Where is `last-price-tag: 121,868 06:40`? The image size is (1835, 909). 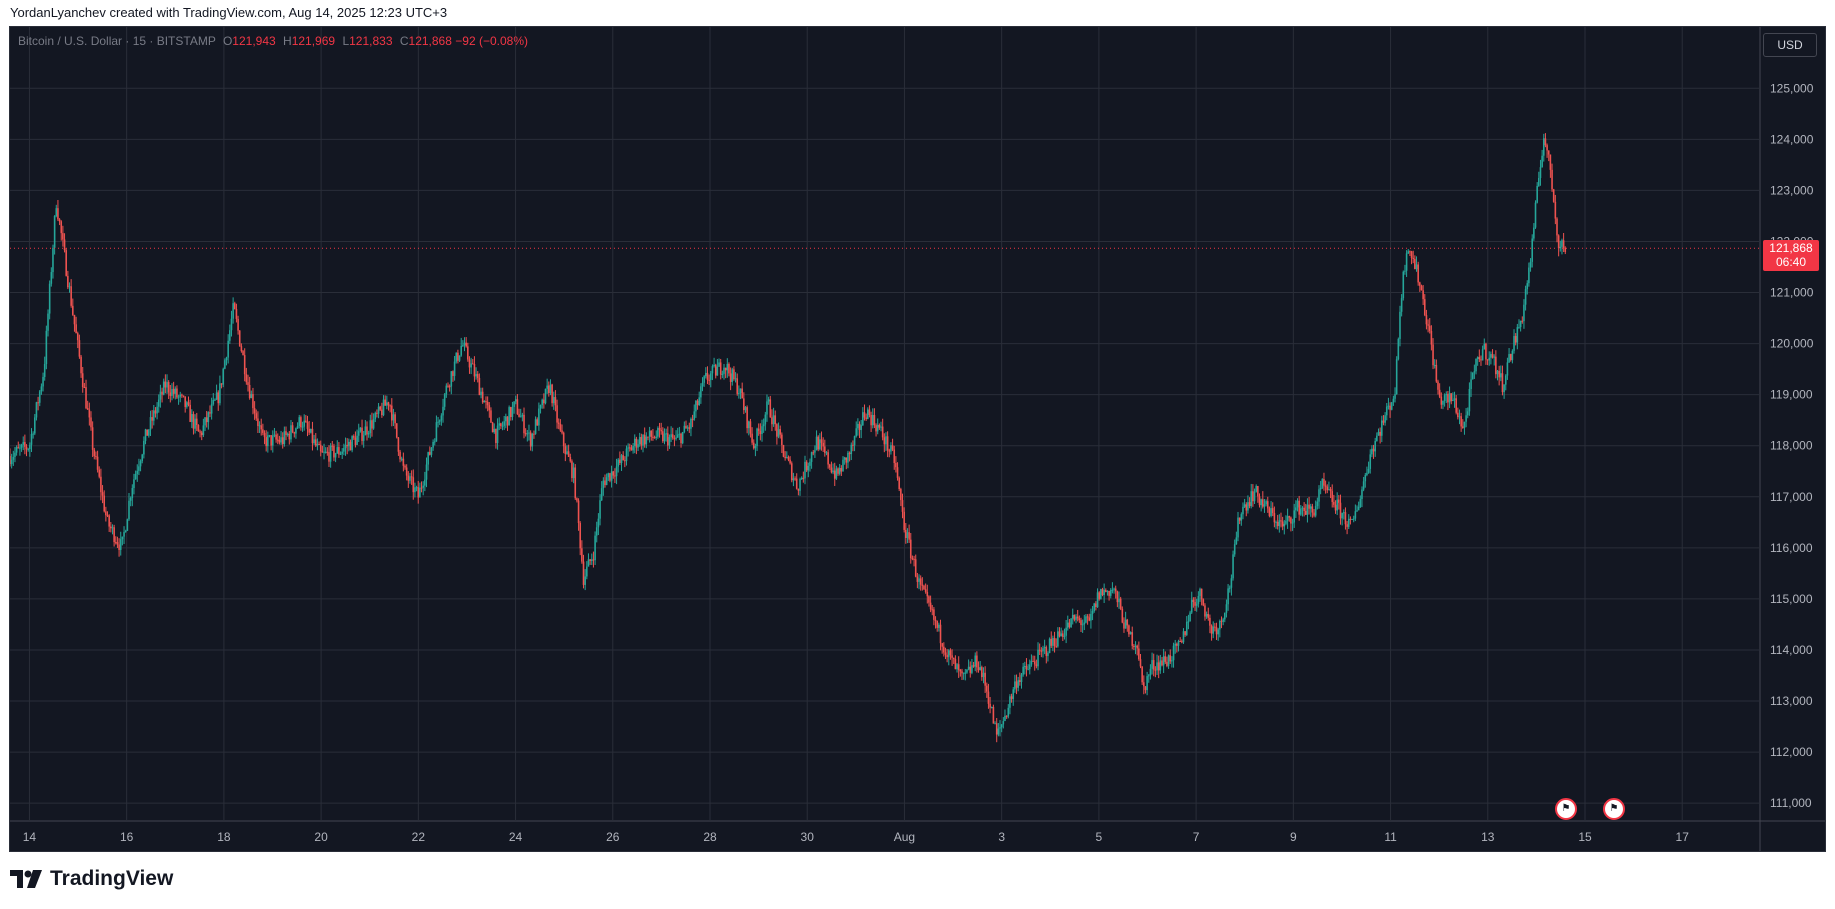 last-price-tag: 121,868 06:40 is located at coordinates (1791, 256).